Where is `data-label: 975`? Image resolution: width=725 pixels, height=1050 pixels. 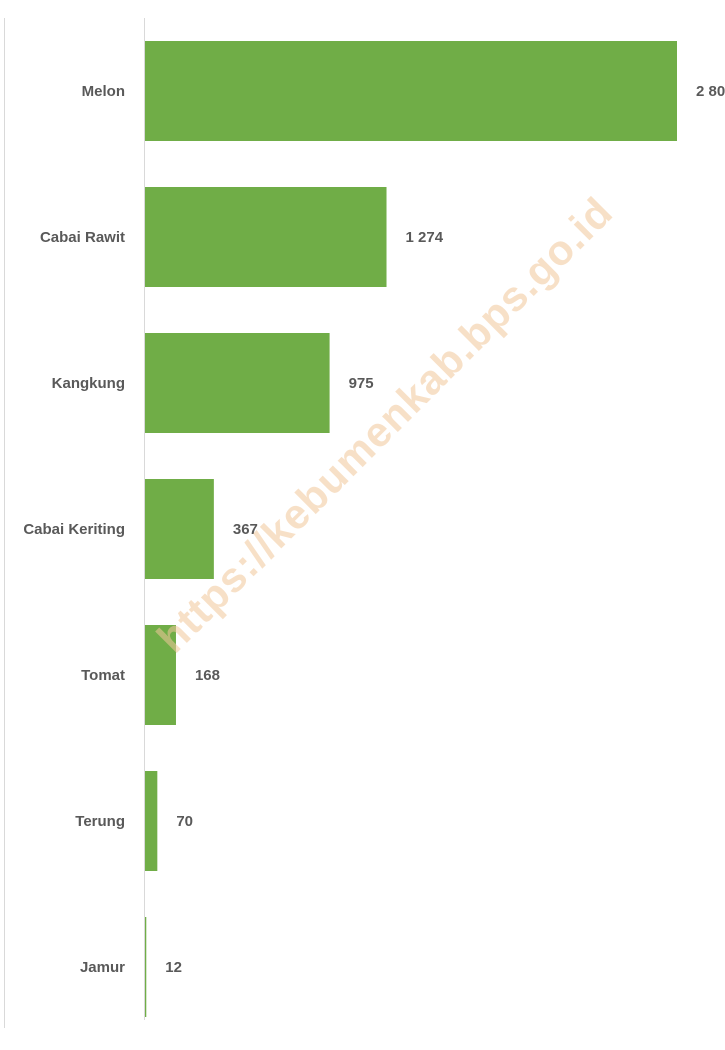
data-label: 975 is located at coordinates (361, 383).